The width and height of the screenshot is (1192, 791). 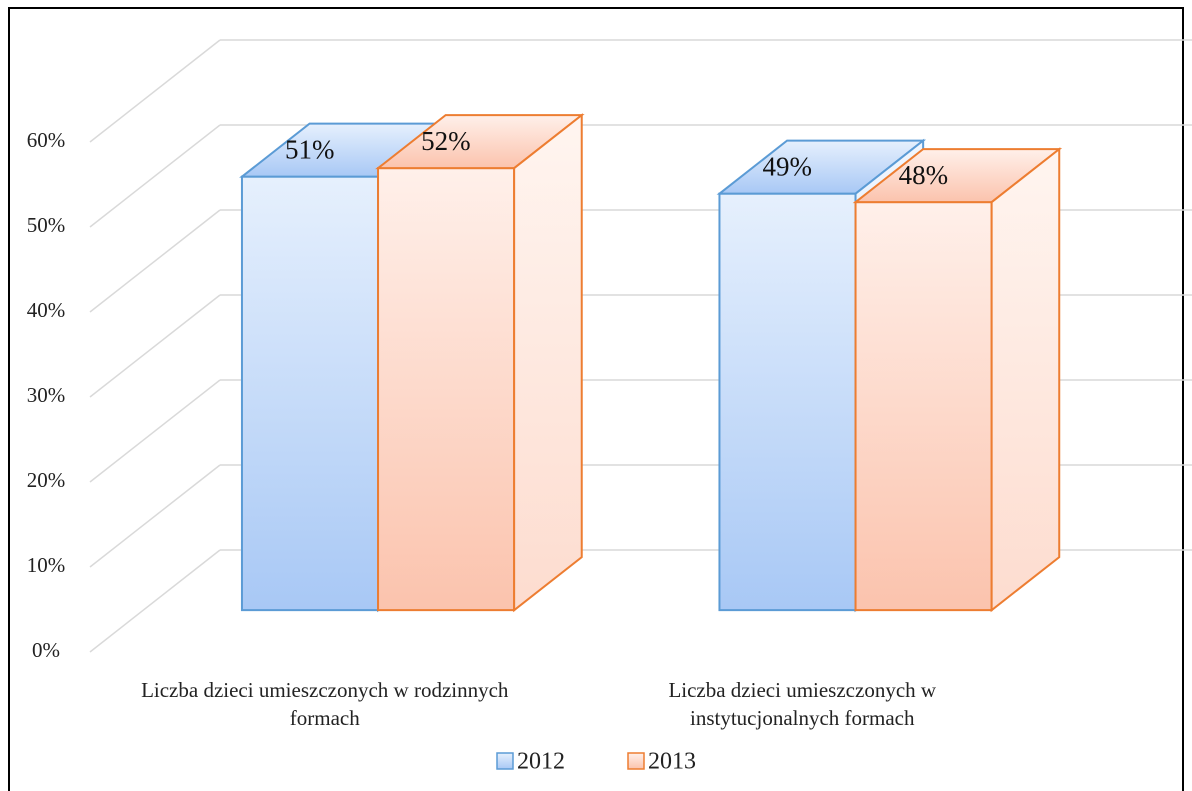 What do you see at coordinates (672, 762) in the screenshot?
I see `legend-label: 2013` at bounding box center [672, 762].